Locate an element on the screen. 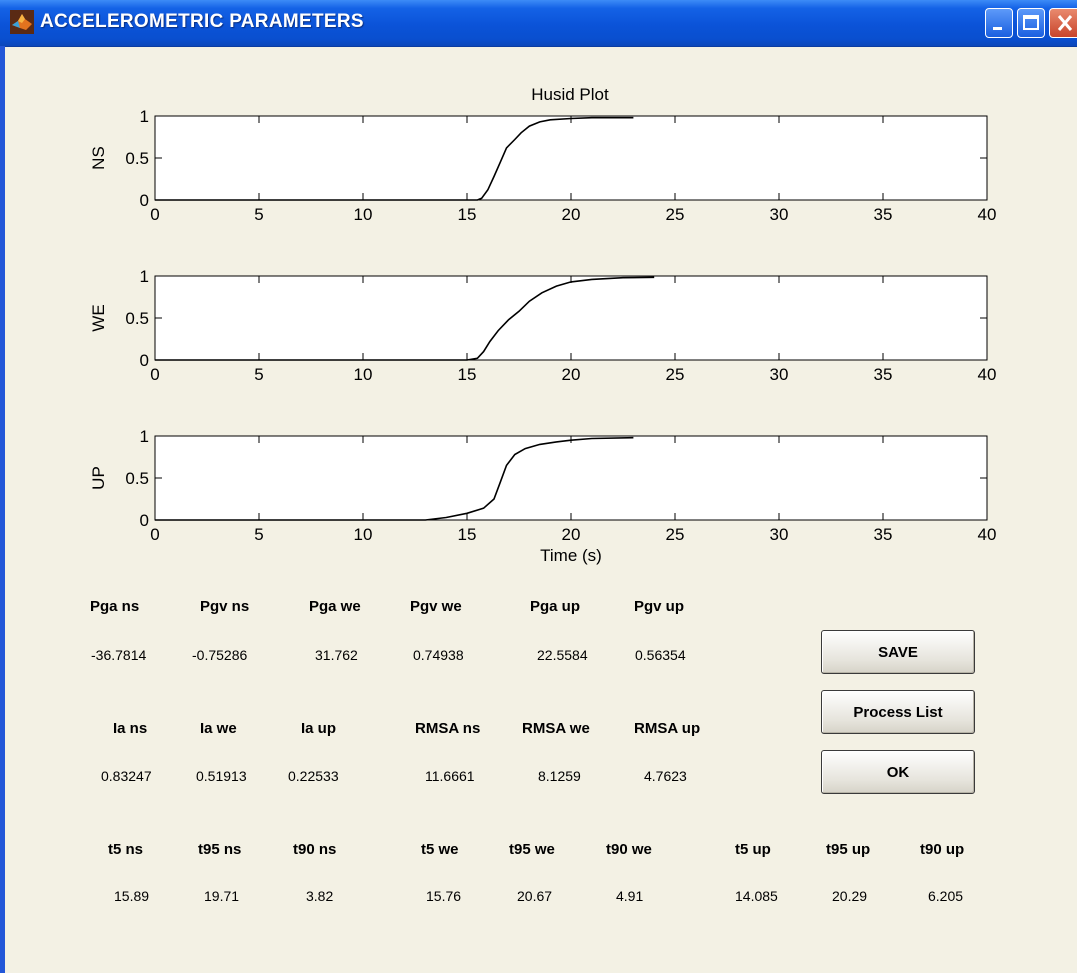  label-ia-ns: Ia ns is located at coordinates (130, 728).